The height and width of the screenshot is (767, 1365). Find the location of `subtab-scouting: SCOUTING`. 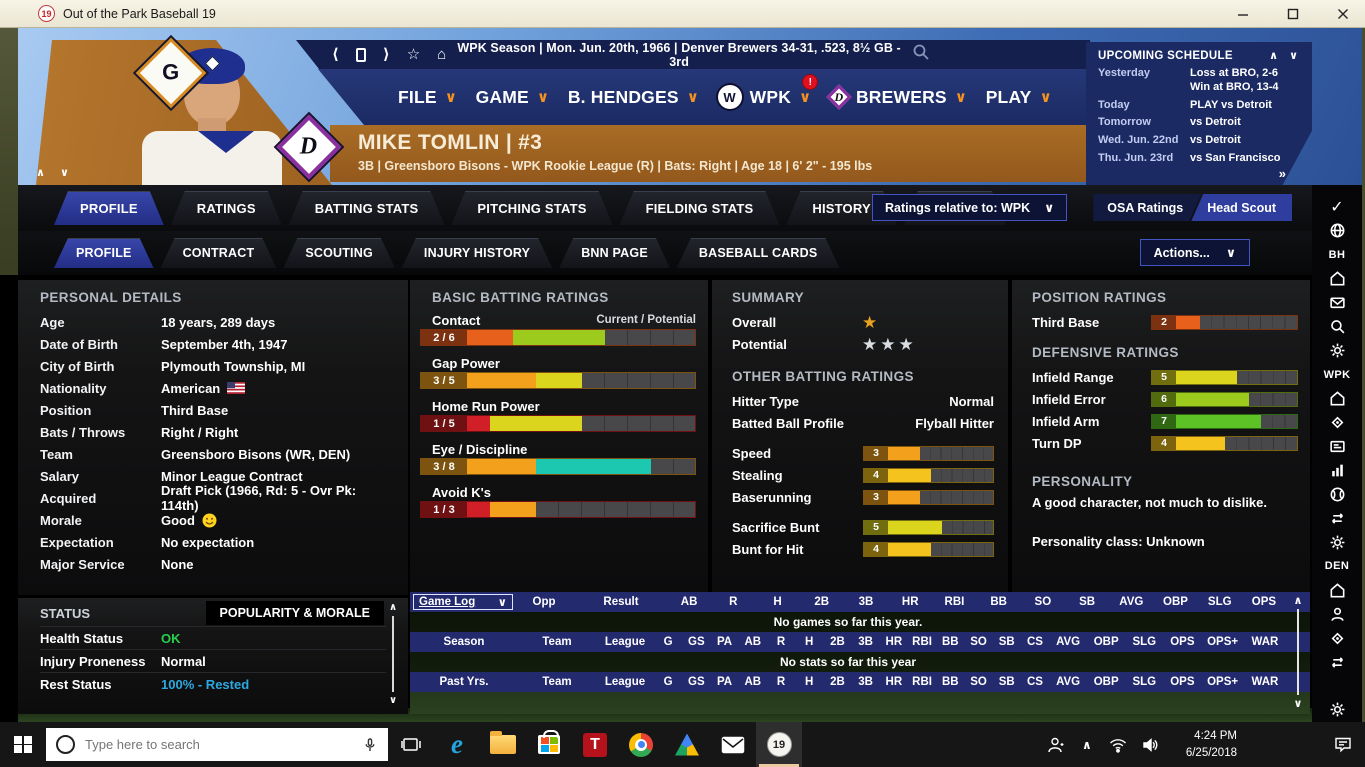

subtab-scouting: SCOUTING is located at coordinates (339, 253).